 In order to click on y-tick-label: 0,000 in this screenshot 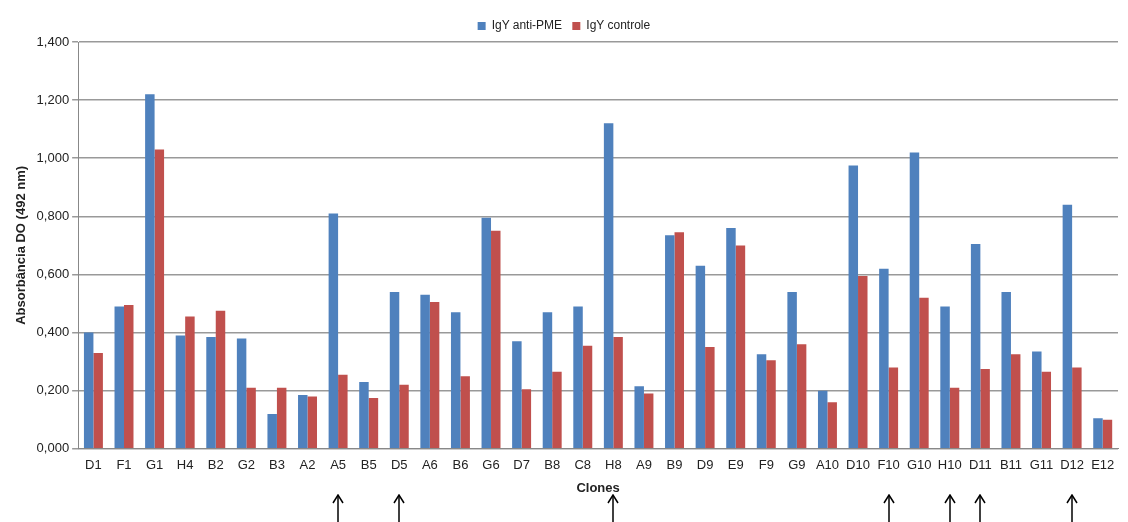, I will do `click(53, 448)`.